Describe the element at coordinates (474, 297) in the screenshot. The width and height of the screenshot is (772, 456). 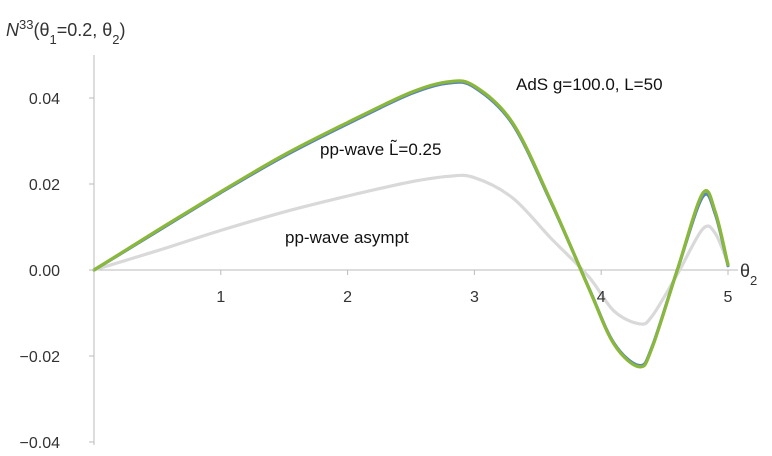
I see `x-tick-label: 3` at that location.